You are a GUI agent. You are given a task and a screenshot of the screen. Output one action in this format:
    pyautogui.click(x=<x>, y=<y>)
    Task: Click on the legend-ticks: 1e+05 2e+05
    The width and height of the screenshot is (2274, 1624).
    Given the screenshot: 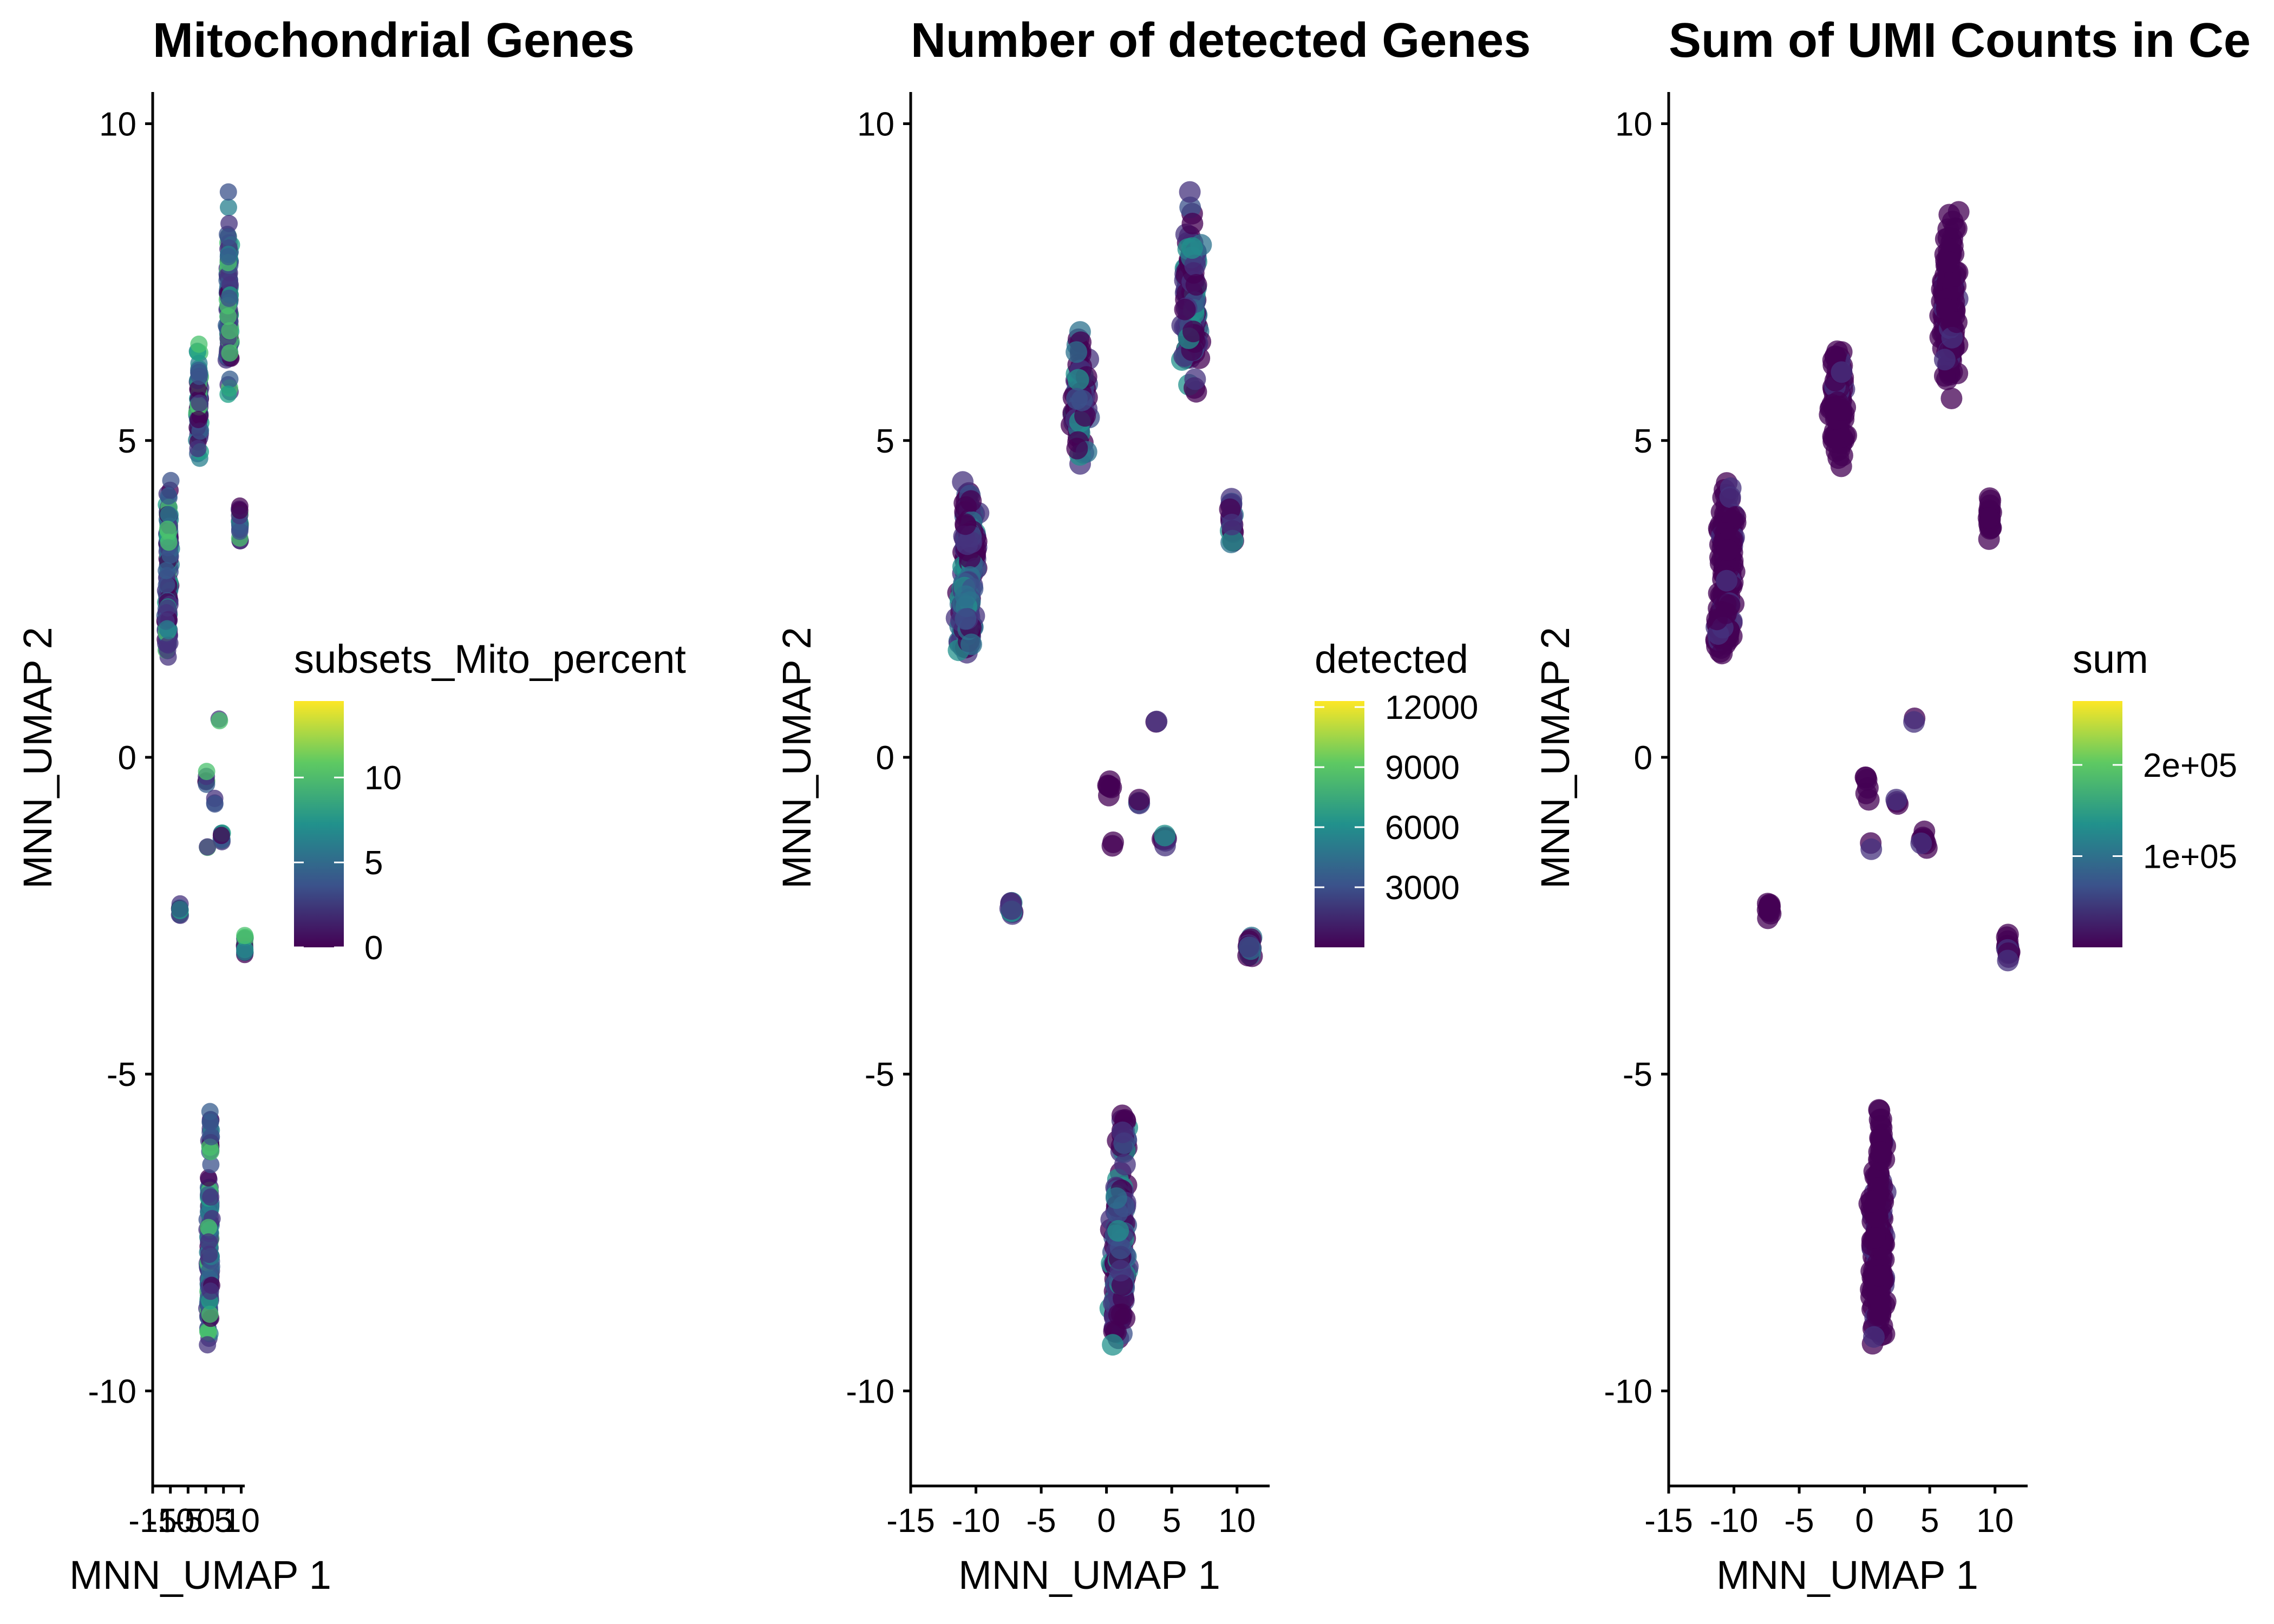 What is the action you would take?
    pyautogui.click(x=2155, y=811)
    